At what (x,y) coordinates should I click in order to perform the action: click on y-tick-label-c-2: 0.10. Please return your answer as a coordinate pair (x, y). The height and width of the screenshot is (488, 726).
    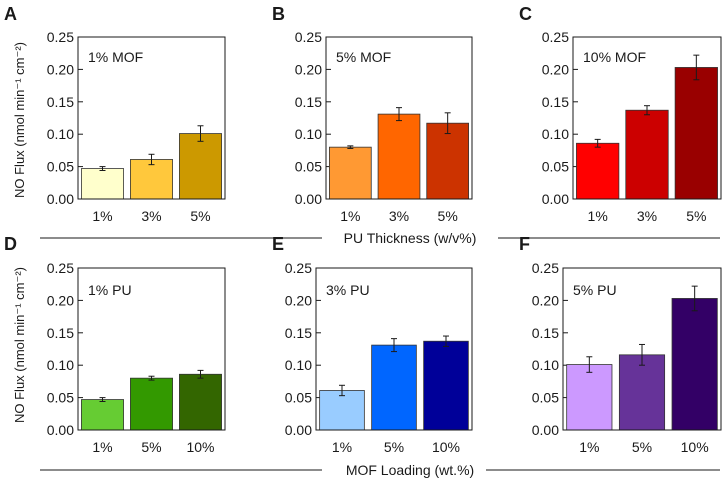
    Looking at the image, I should click on (555, 134).